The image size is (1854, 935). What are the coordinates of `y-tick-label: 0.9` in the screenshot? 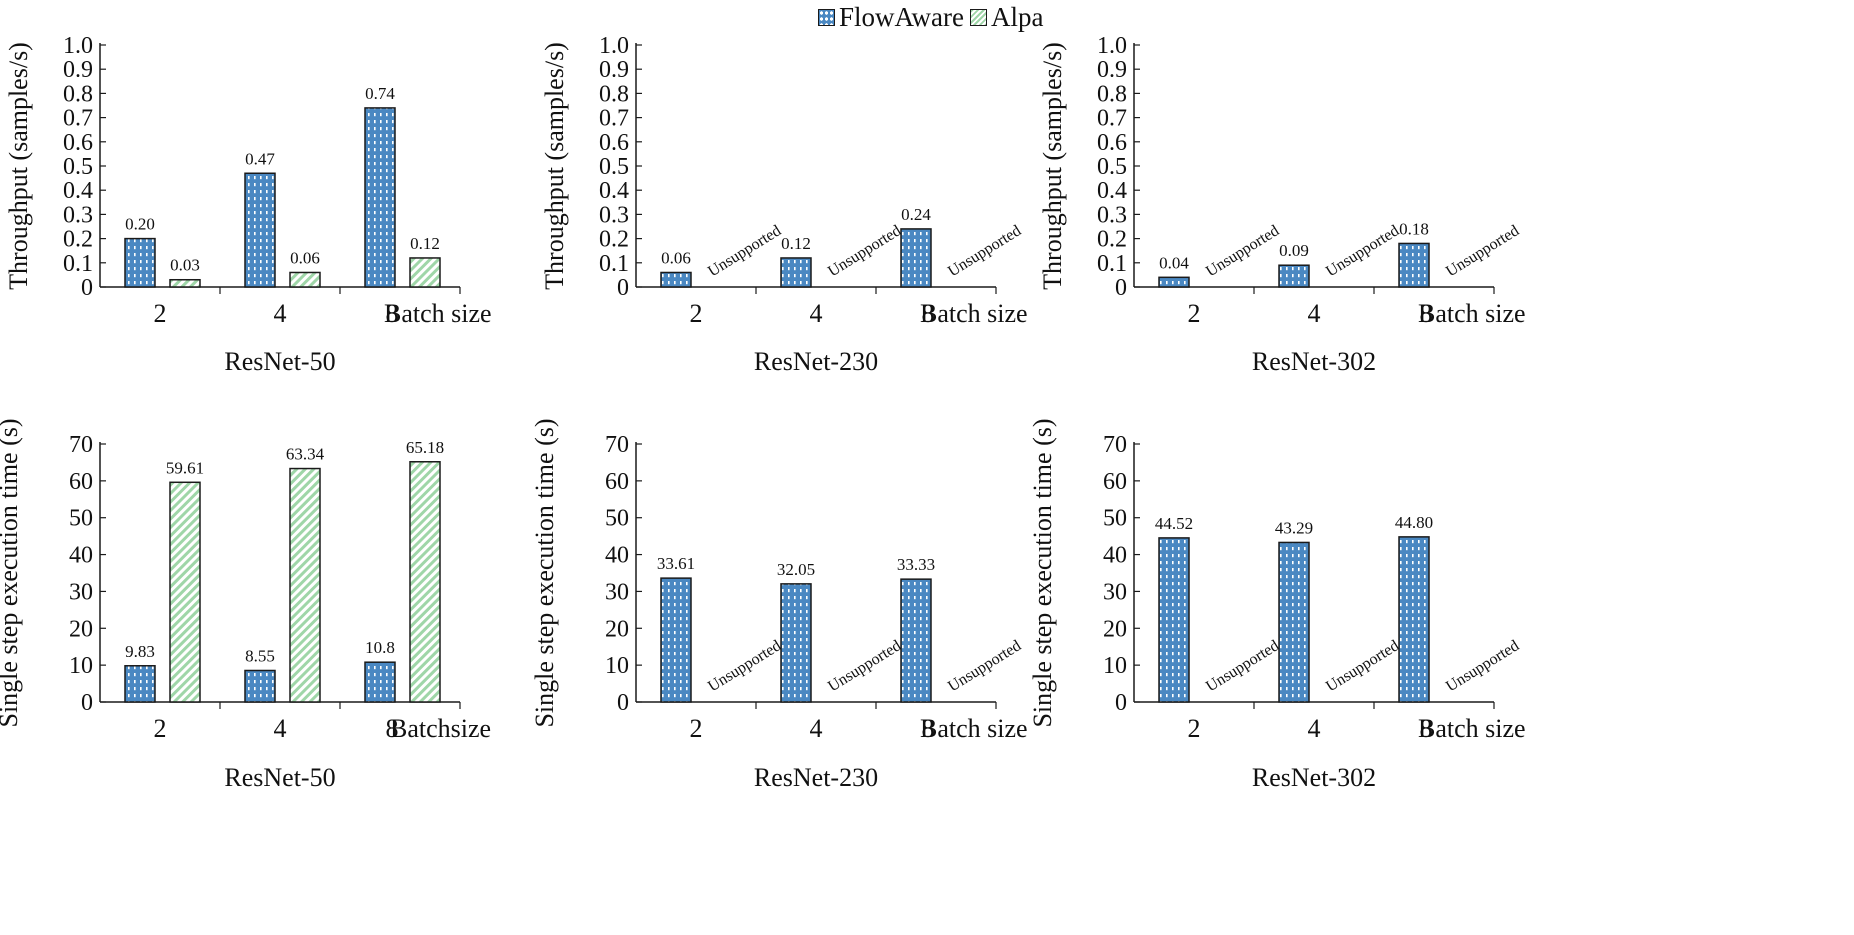 It's located at (614, 70).